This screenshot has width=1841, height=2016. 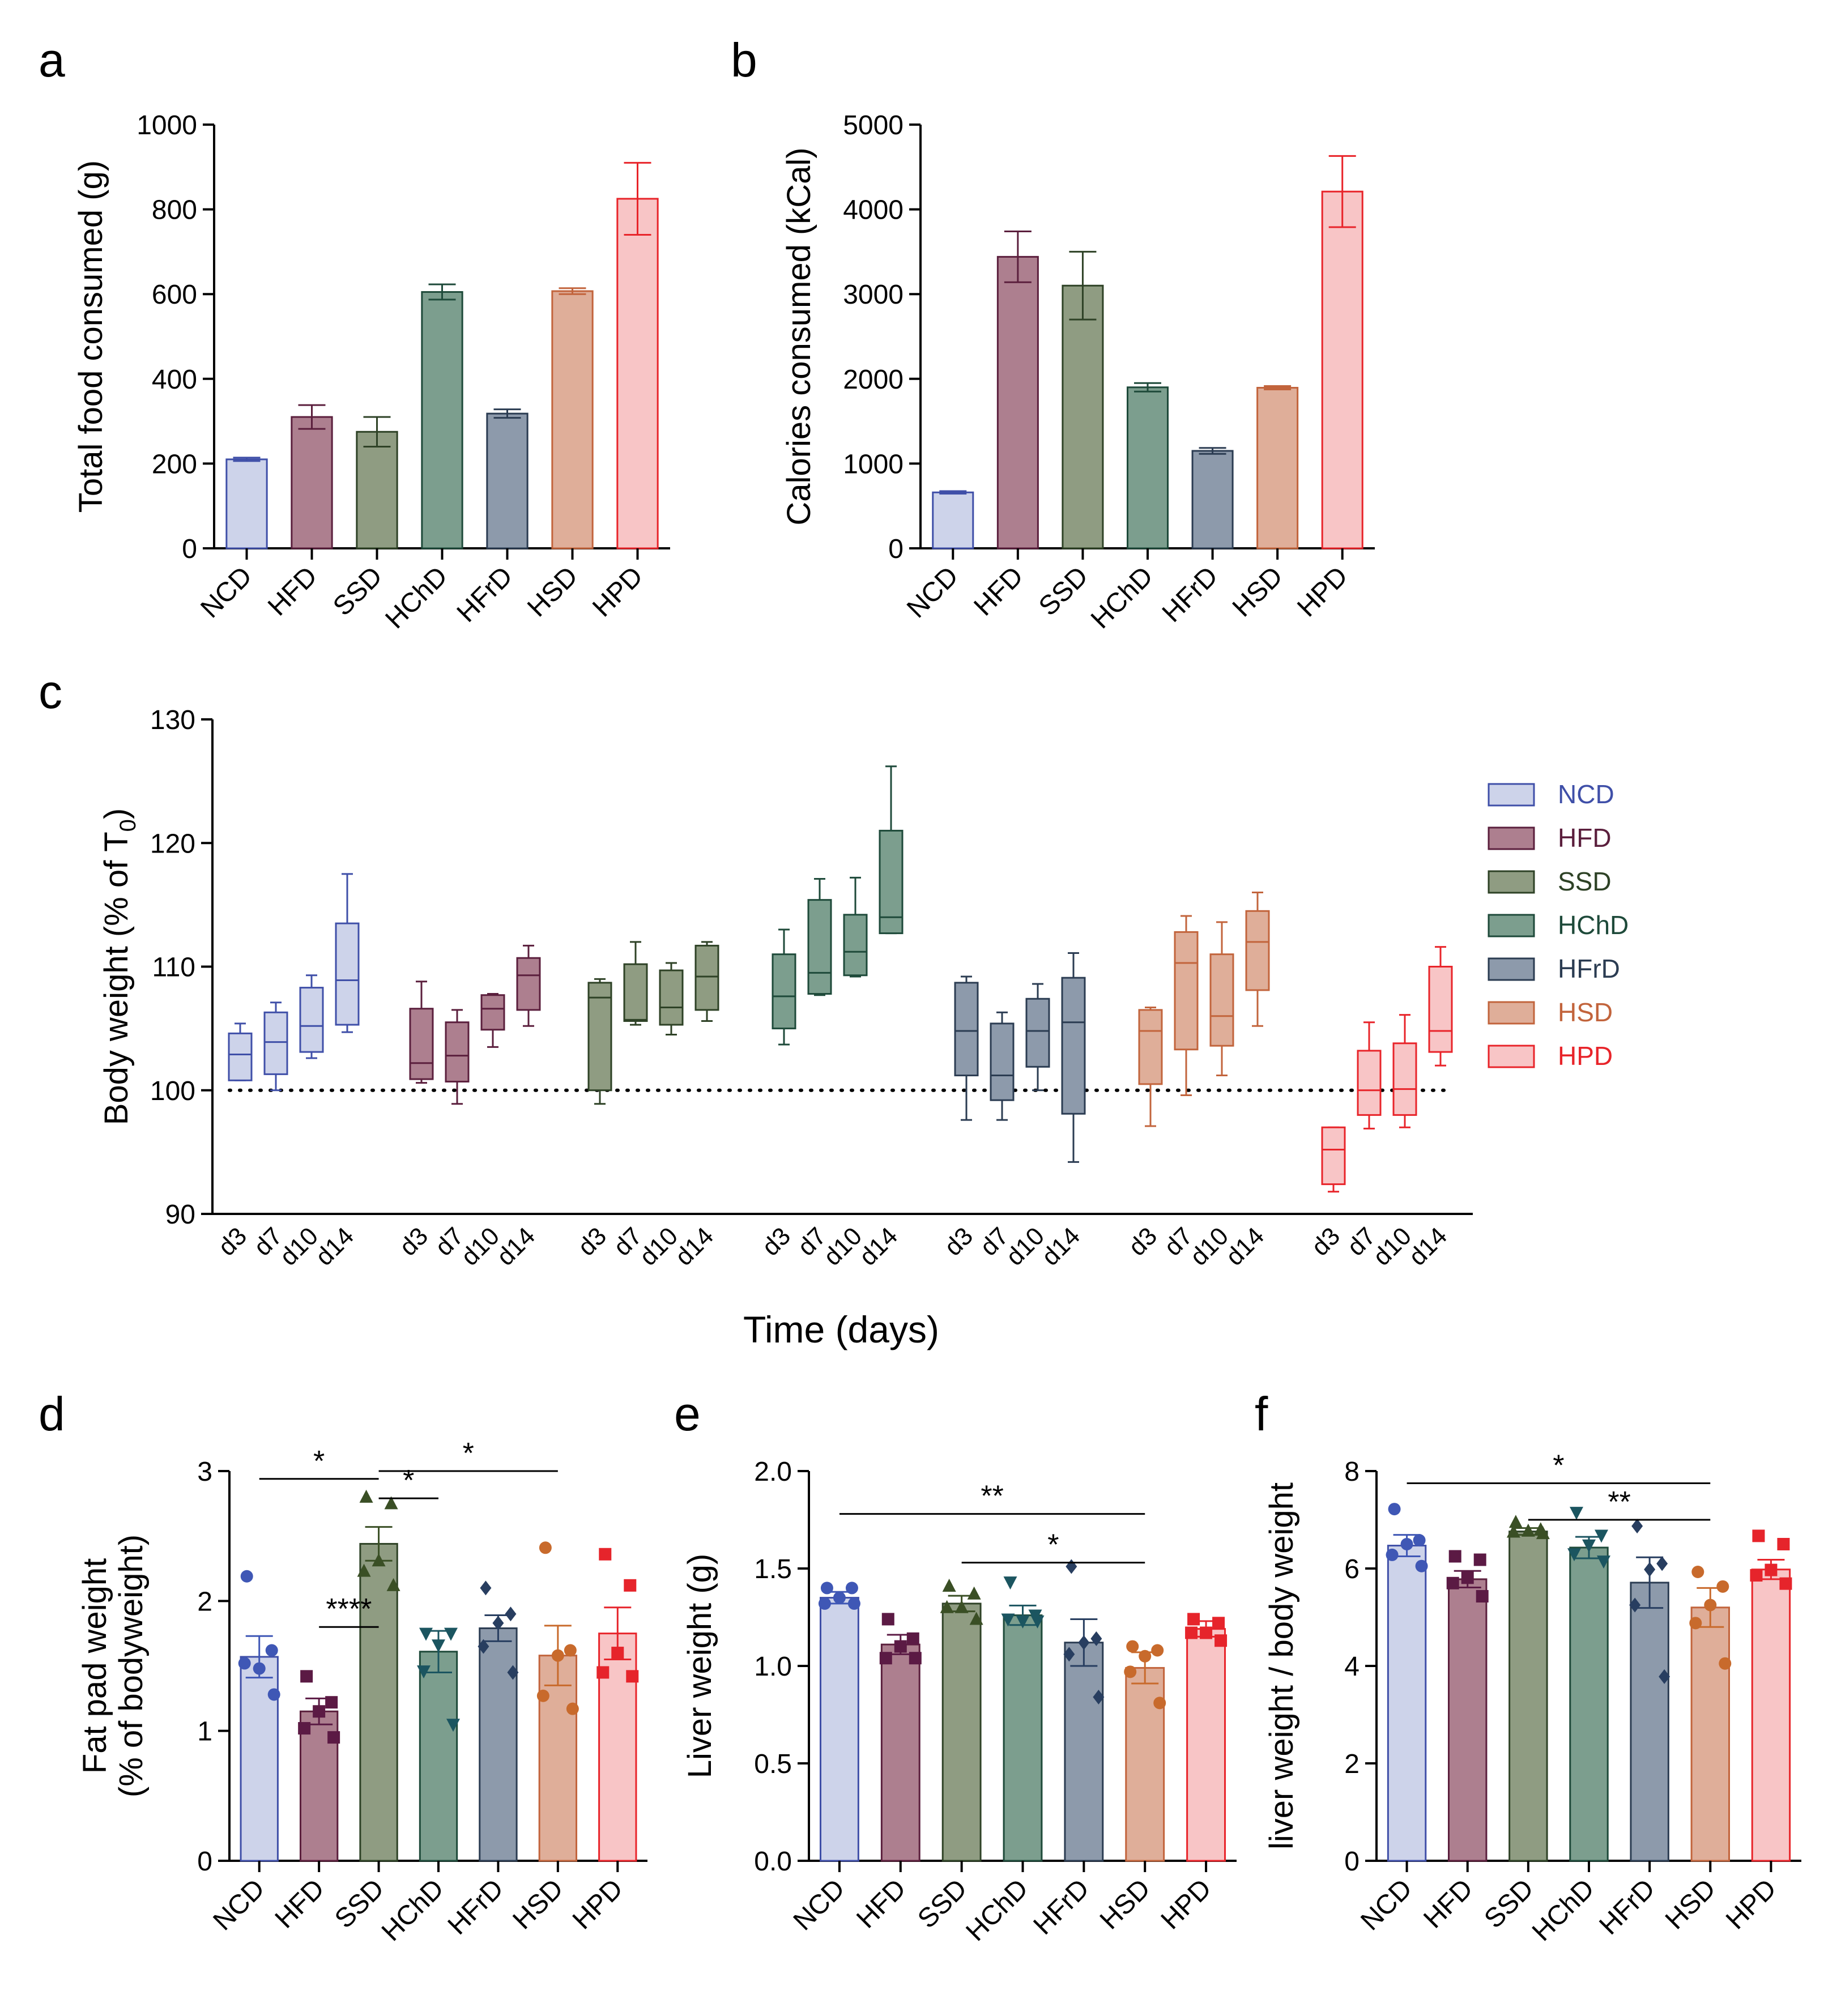 What do you see at coordinates (116, 813) in the screenshot?
I see `y-axis-title-end: )` at bounding box center [116, 813].